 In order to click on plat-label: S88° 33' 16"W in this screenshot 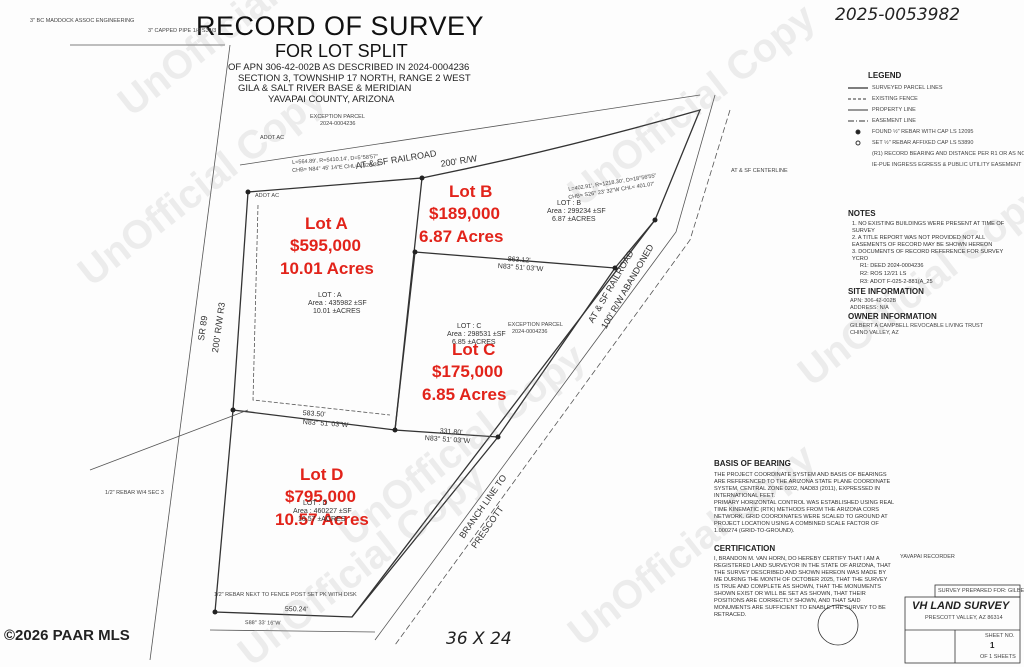, I will do `click(262, 623)`.